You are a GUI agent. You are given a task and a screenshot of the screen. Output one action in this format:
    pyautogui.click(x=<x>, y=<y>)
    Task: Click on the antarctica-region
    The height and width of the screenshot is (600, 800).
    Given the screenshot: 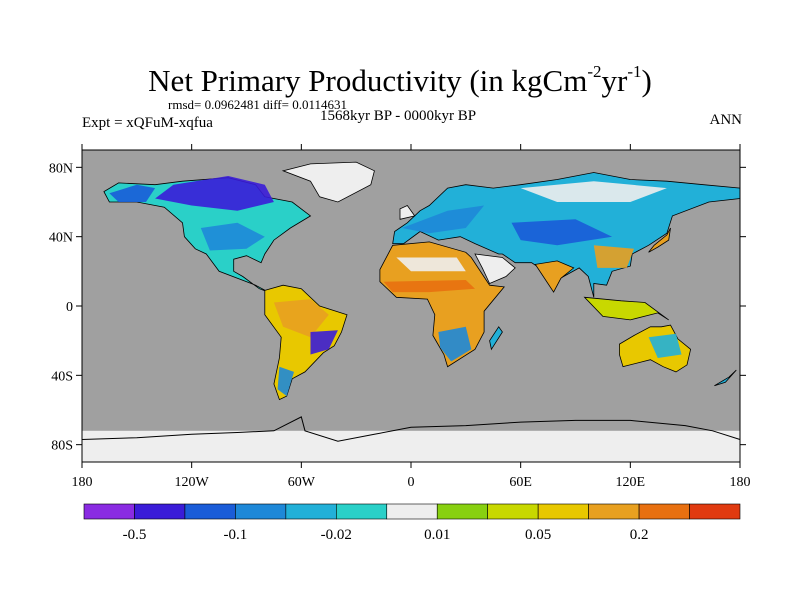 What is the action you would take?
    pyautogui.click(x=411, y=446)
    